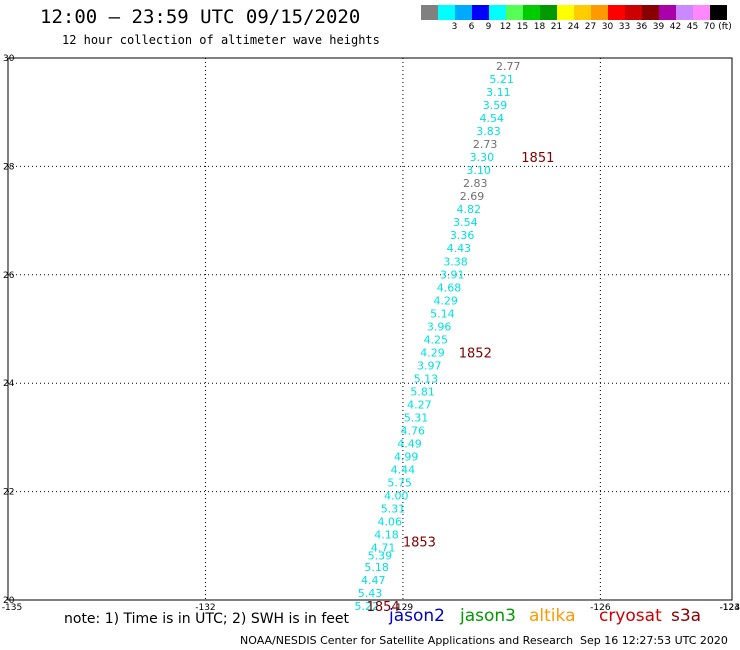  What do you see at coordinates (389, 521) in the screenshot?
I see `swh-value: 4.06` at bounding box center [389, 521].